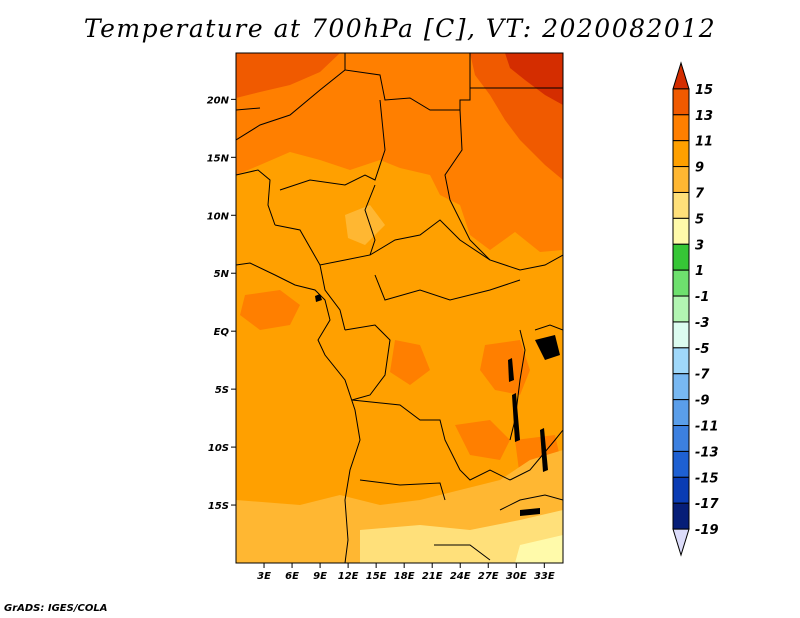  Describe the element at coordinates (505, 367) in the screenshot. I see `field-11-13-patch-lakes` at that location.